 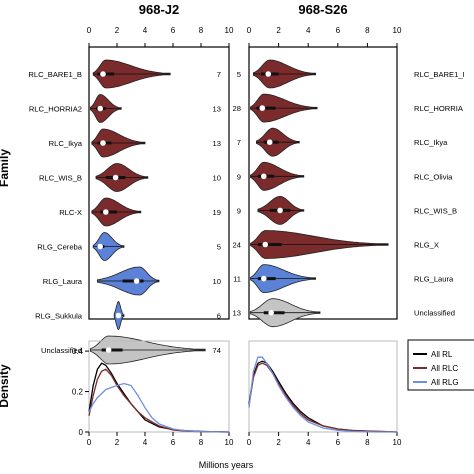 What do you see at coordinates (55, 74) in the screenshot?
I see `family-label: RLC_BARE1_B` at bounding box center [55, 74].